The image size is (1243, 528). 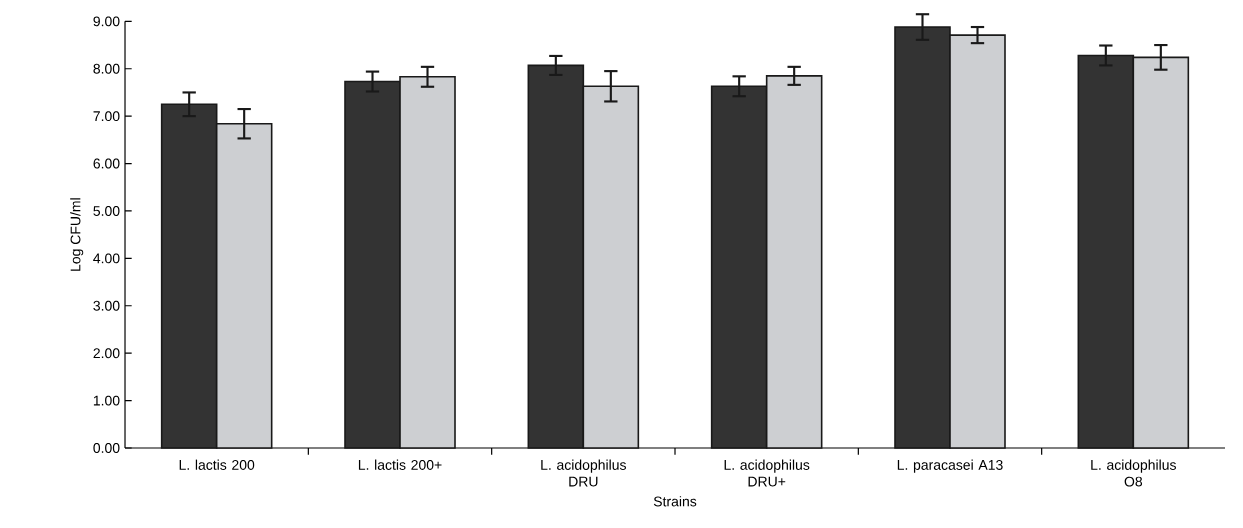 I want to click on y-tick-label: 6.00, so click(x=106, y=163).